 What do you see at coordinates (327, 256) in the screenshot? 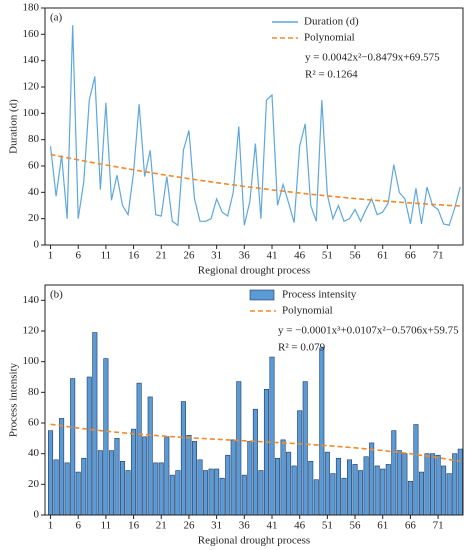
I see `x-tick-label: 51` at bounding box center [327, 256].